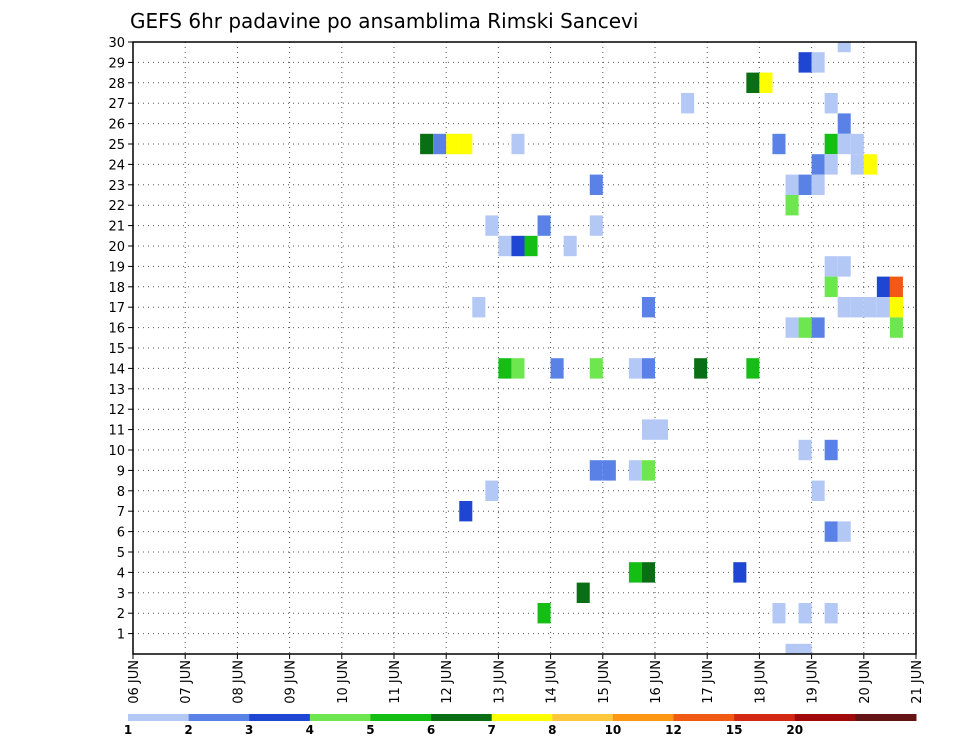  I want to click on legend-label: 5, so click(370, 730).